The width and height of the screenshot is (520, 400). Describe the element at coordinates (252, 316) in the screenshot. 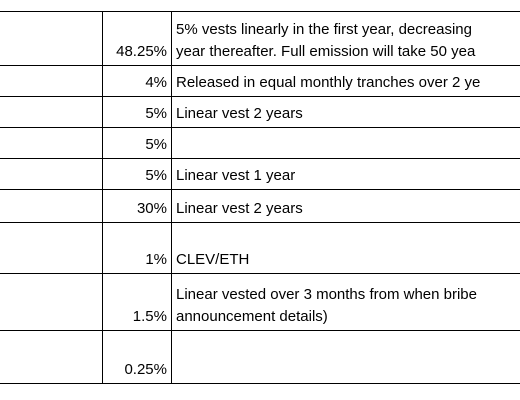

I see `vesting-note-line: announcement details)` at that location.